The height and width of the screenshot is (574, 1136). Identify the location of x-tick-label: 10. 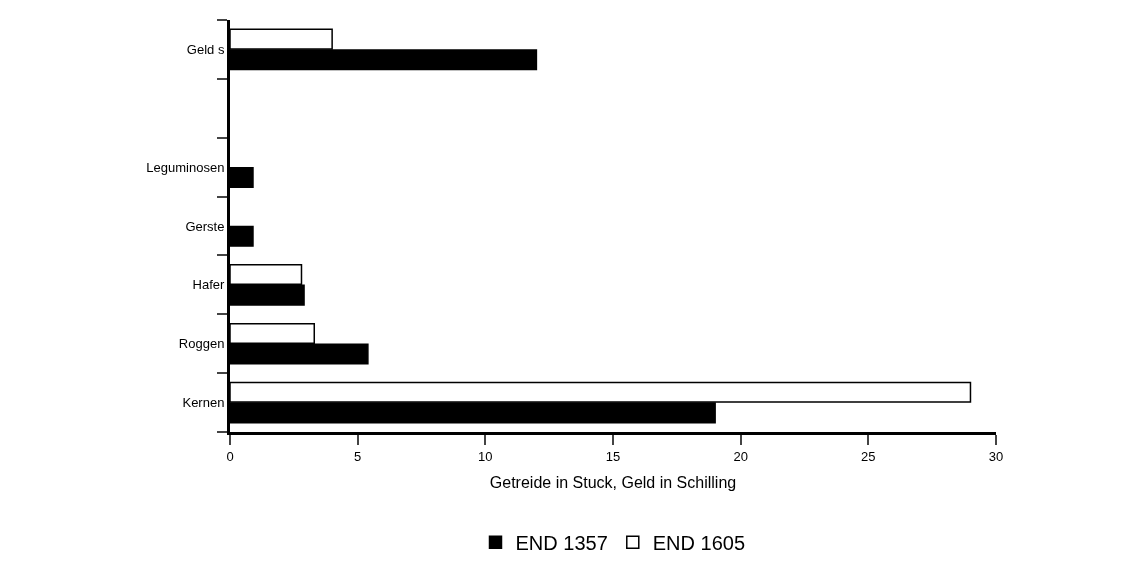
(485, 456).